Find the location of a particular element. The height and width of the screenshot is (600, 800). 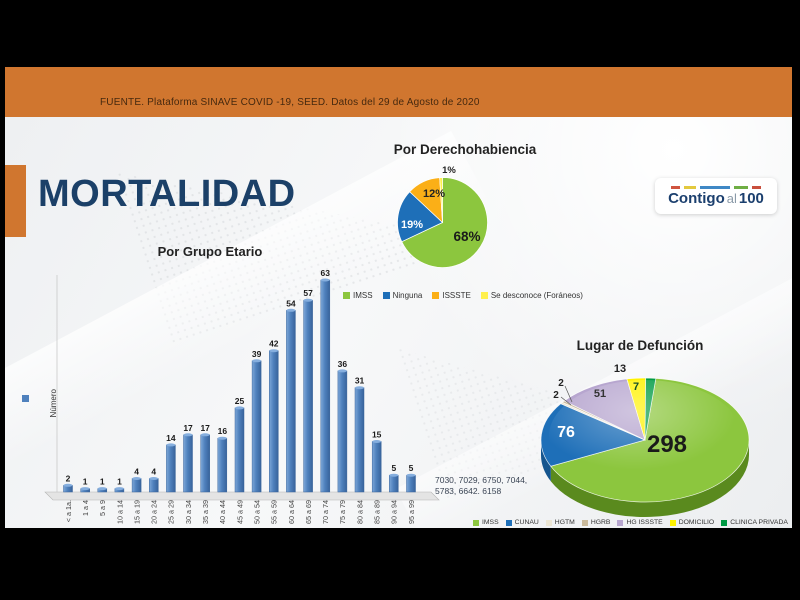

legend-label: HG ISSSTE is located at coordinates (644, 522).